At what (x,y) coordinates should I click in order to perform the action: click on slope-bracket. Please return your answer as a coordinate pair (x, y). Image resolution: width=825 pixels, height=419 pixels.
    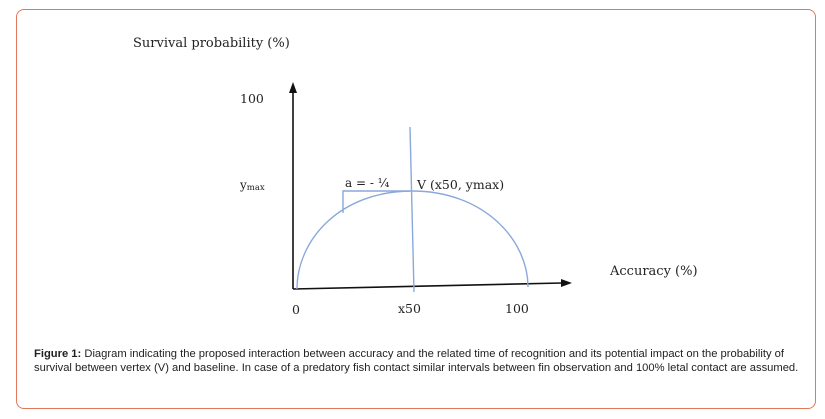
    Looking at the image, I should click on (376, 201).